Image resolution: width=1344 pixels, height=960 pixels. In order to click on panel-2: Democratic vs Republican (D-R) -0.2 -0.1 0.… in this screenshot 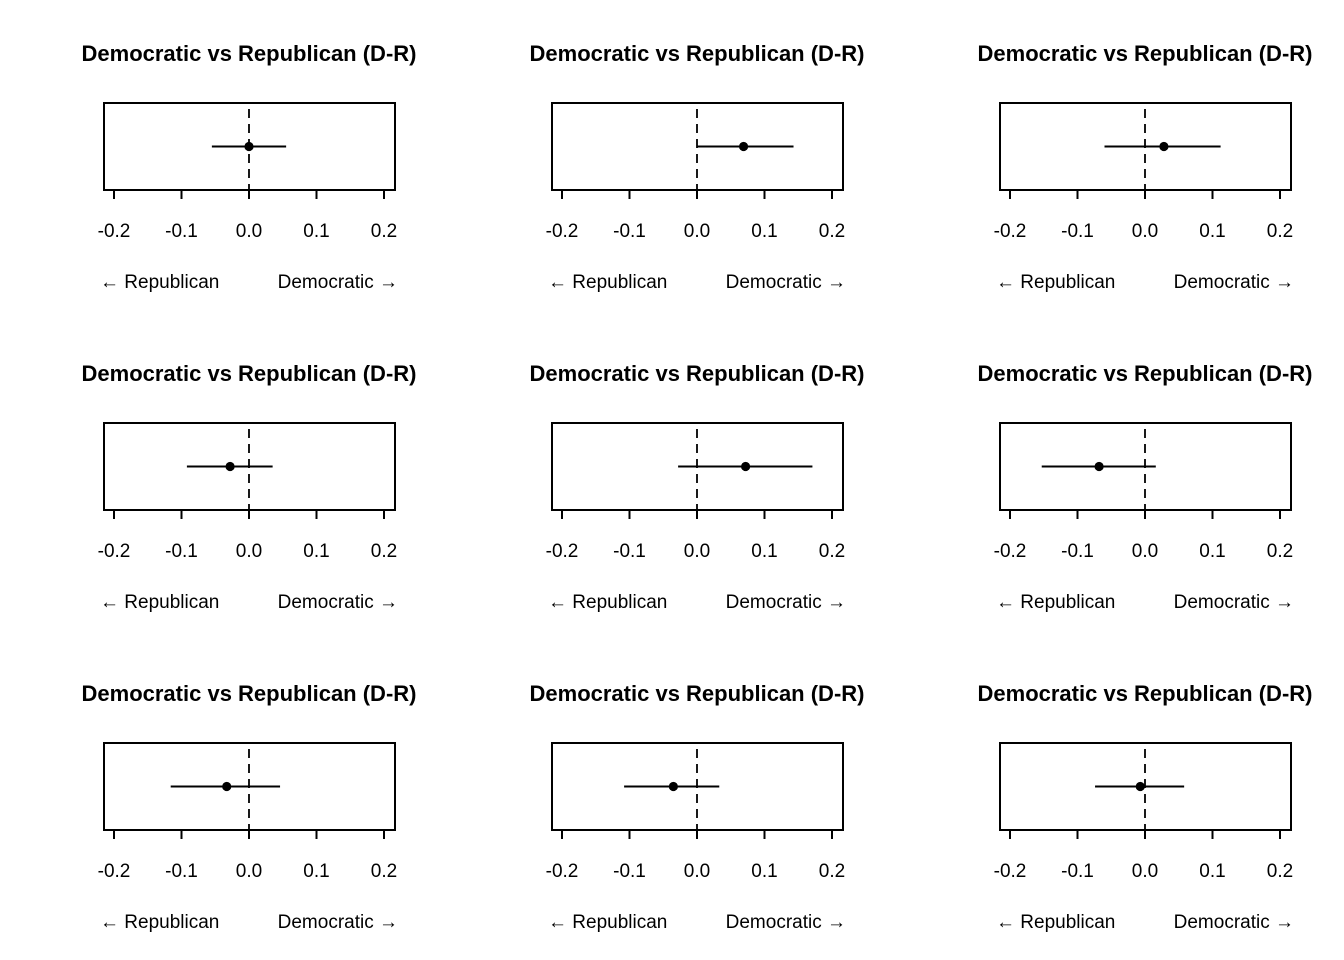, I will do `click(697, 167)`.